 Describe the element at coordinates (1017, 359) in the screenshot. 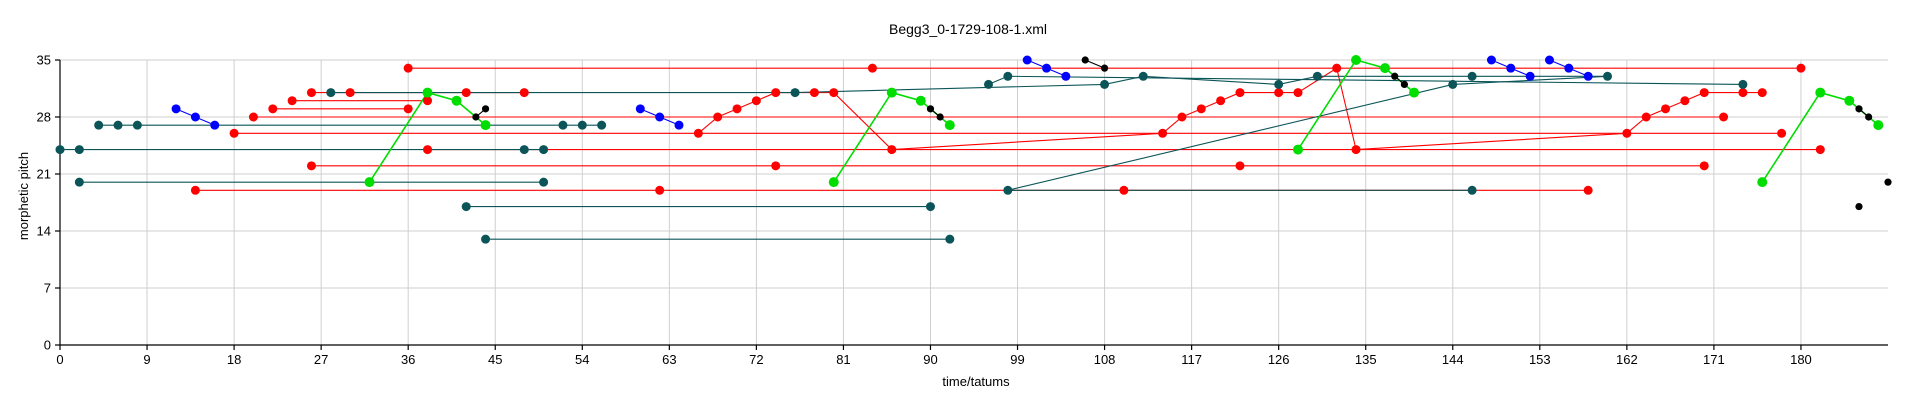

I see `x-tick-label: 99` at that location.